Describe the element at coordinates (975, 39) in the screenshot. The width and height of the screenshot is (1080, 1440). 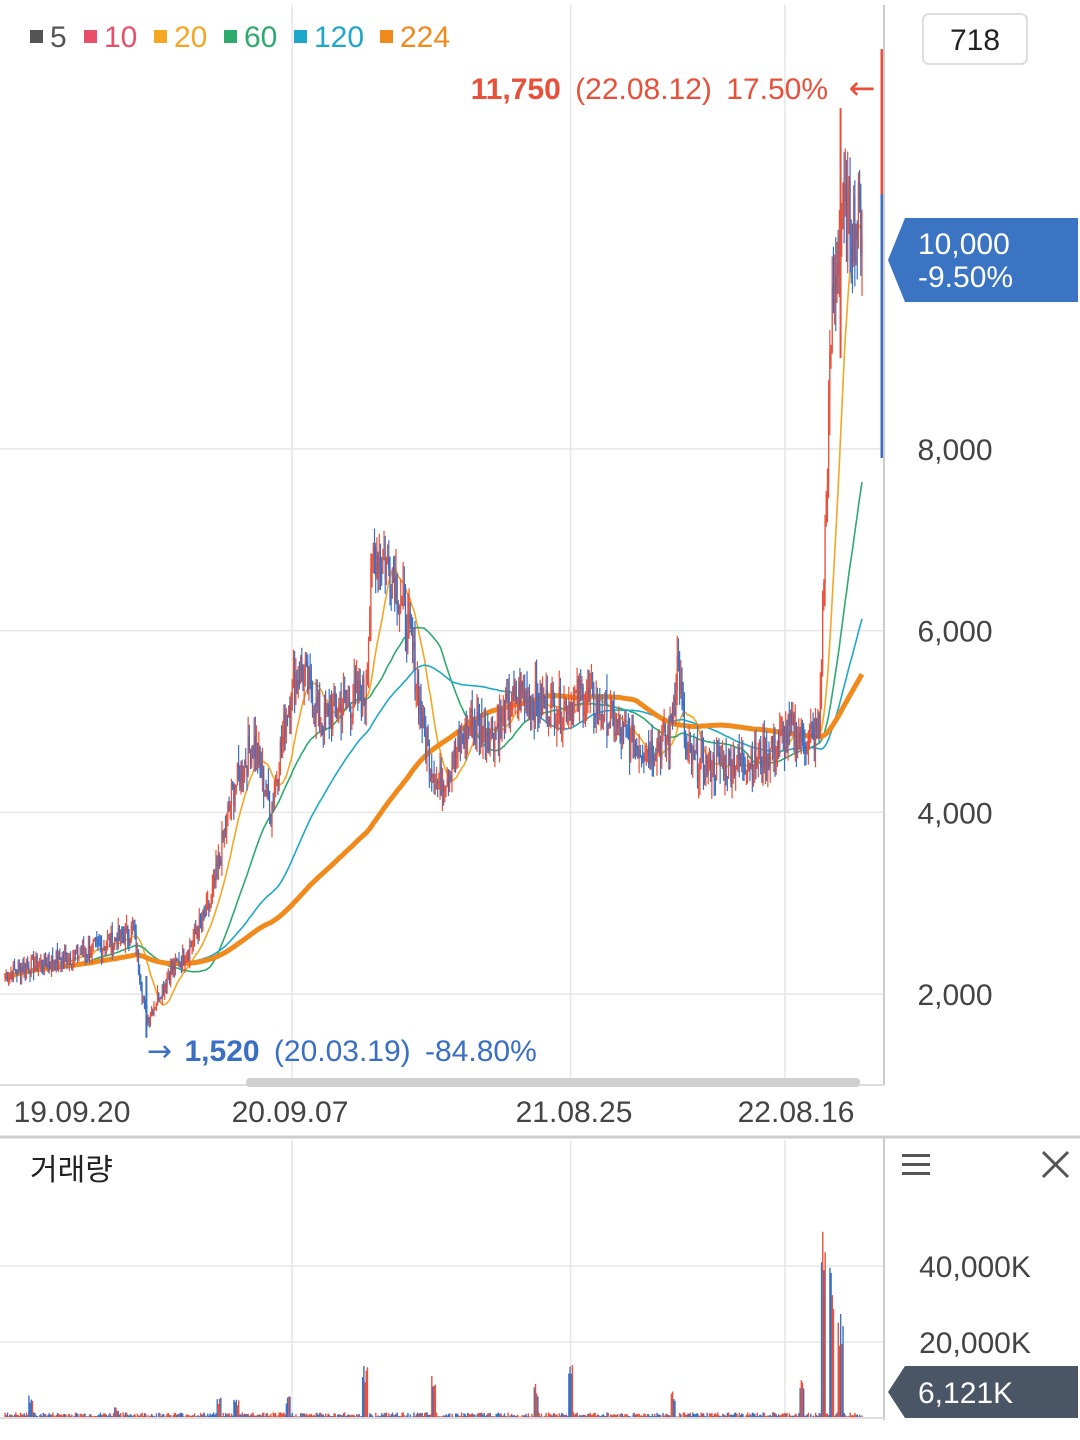
I see `zoom-count-box: 718` at that location.